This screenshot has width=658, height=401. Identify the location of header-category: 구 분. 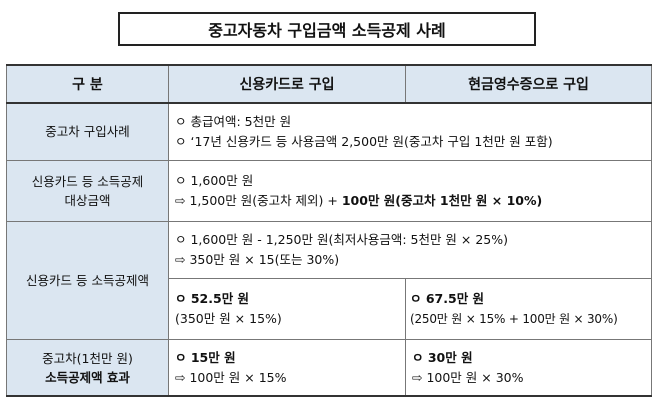
(87, 84).